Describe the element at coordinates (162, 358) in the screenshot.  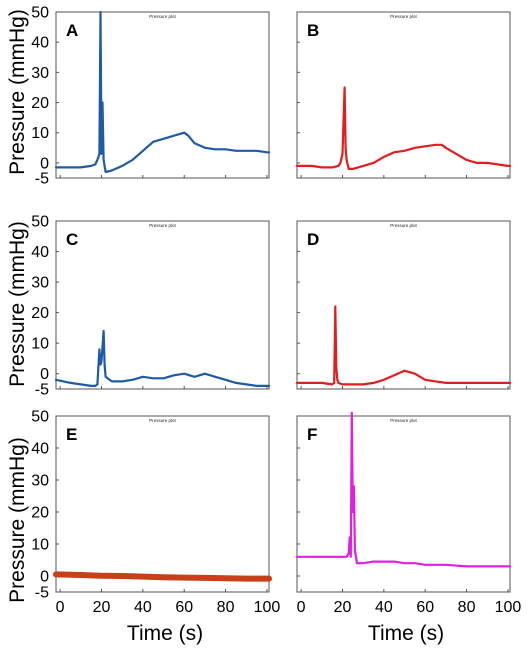
I see `panel-c-series-line` at that location.